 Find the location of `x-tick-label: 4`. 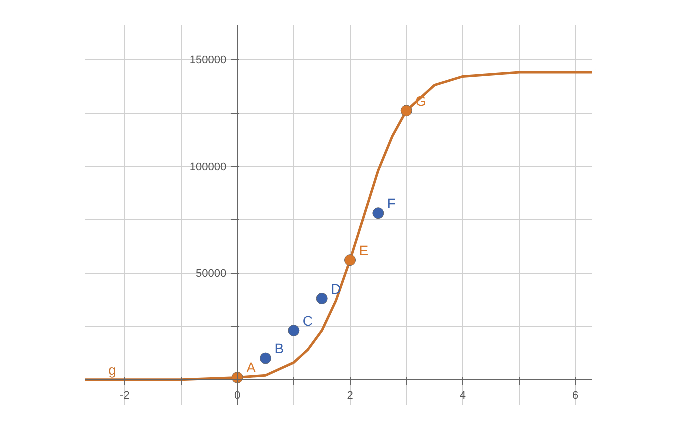

x-tick-label: 4 is located at coordinates (463, 396).